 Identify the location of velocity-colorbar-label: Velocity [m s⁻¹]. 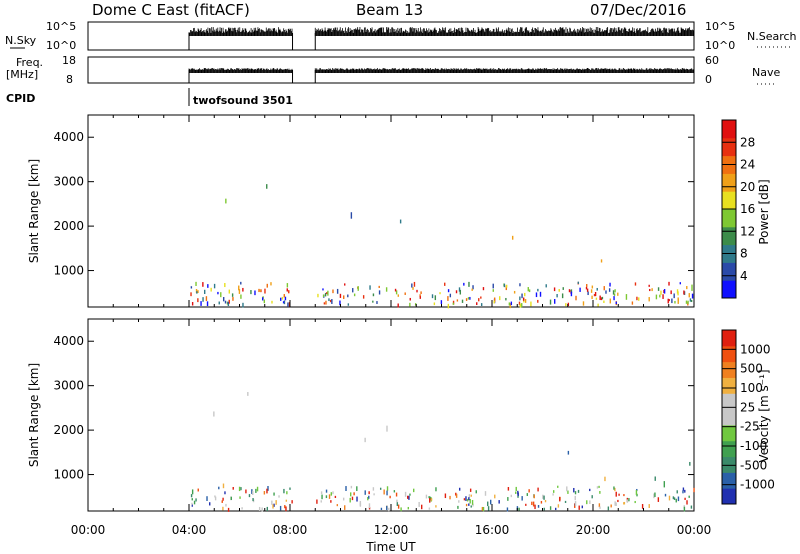
(764, 415).